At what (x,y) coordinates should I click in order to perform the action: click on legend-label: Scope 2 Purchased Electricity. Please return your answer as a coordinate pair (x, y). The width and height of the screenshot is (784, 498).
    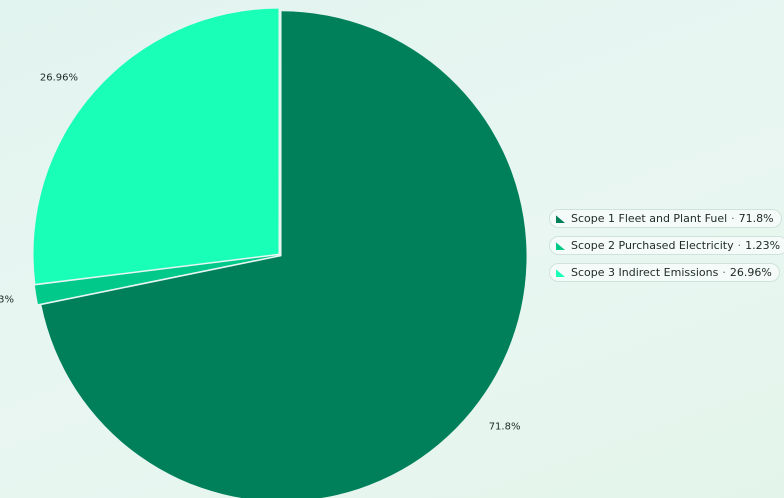
    Looking at the image, I should click on (652, 245).